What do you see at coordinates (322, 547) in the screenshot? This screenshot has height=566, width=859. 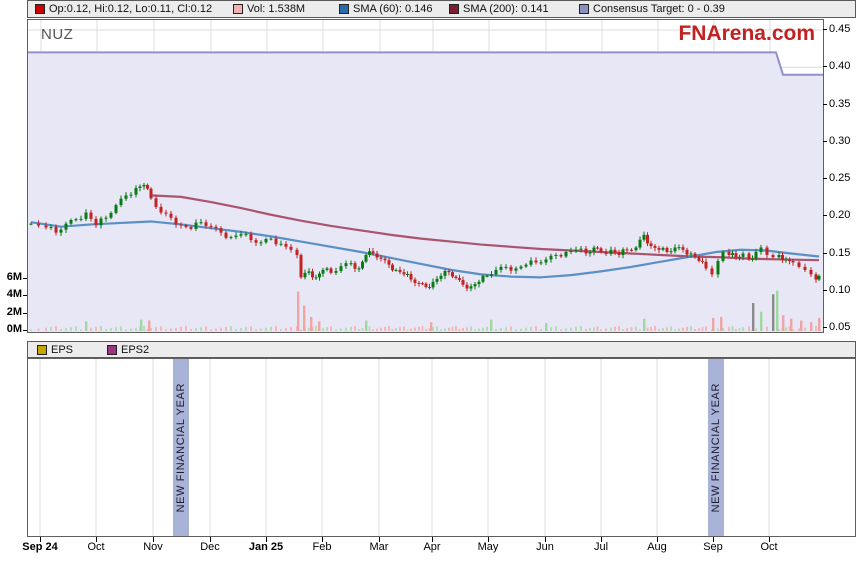 I see `date-tick-label: Feb` at bounding box center [322, 547].